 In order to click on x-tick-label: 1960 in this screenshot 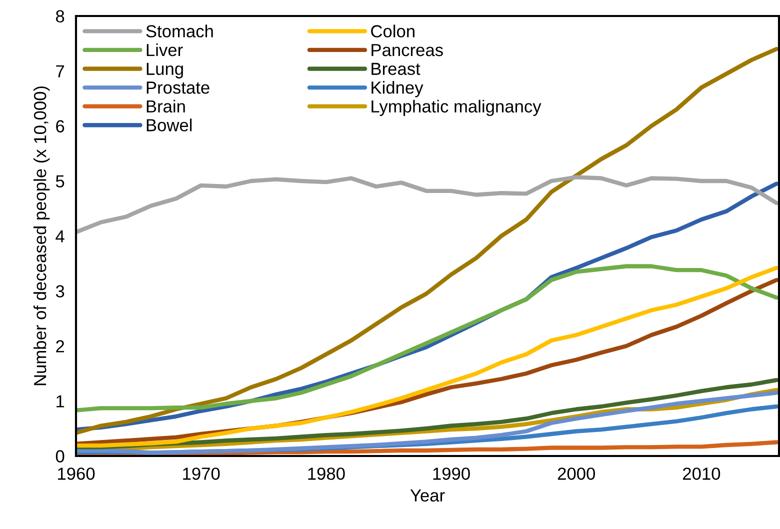, I will do `click(76, 474)`.